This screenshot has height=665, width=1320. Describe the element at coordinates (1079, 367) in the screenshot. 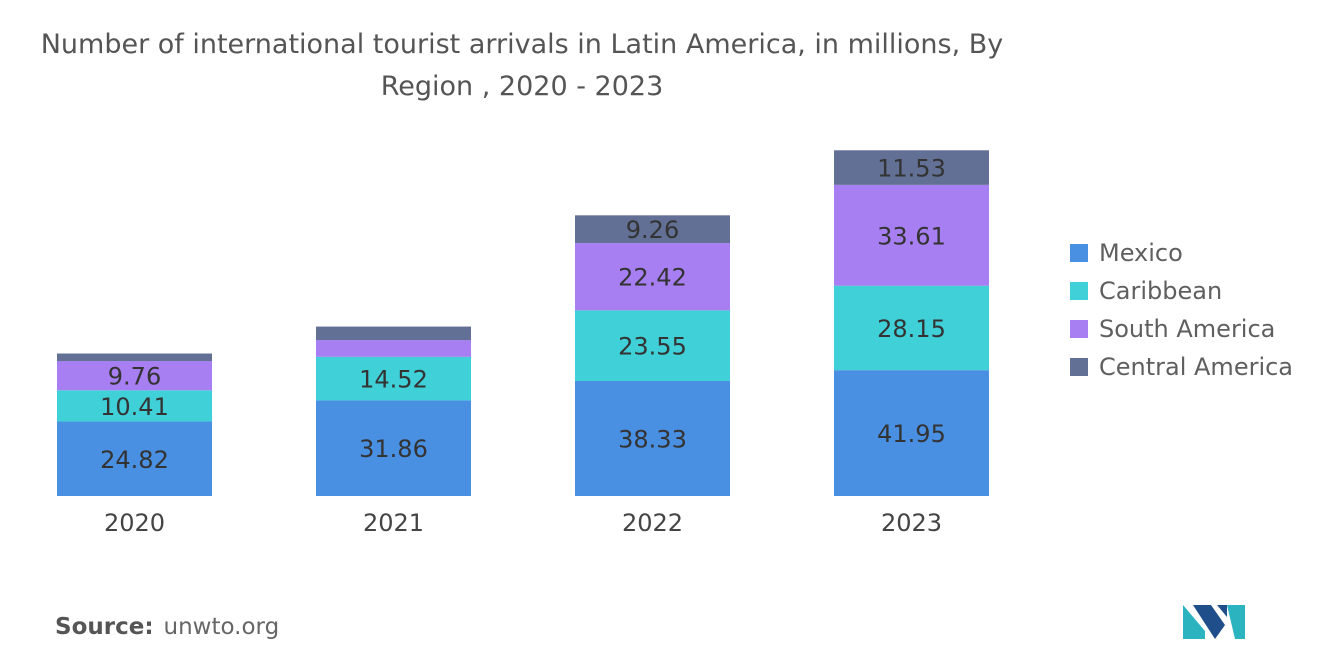

I see `legend-swatch-central-america` at that location.